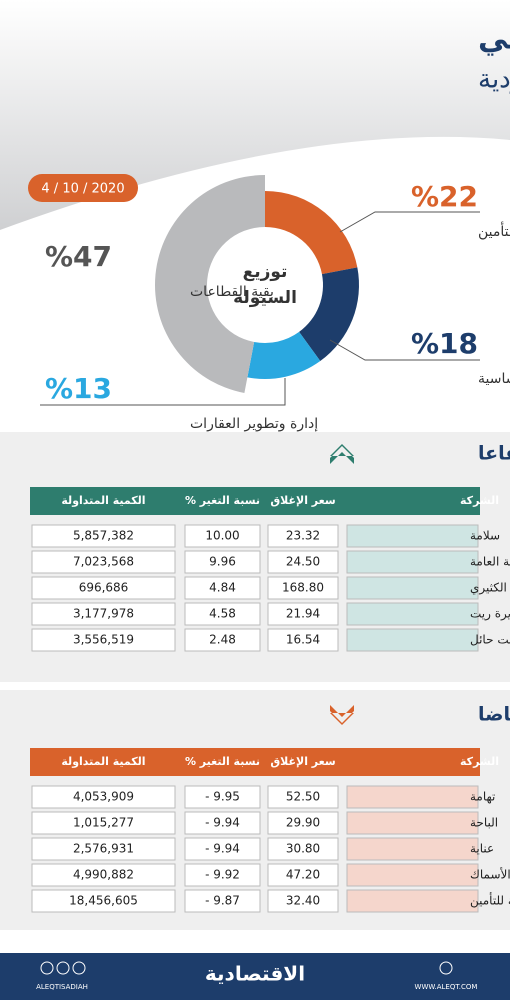 This screenshot has height=1004, width=510. I want to click on cell-text: 2,576,931, so click(103, 849).